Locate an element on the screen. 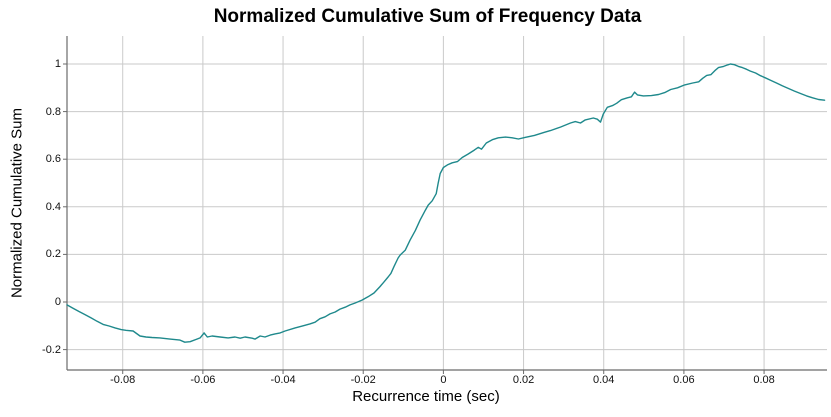  x-tick-label: -0.02 is located at coordinates (363, 380).